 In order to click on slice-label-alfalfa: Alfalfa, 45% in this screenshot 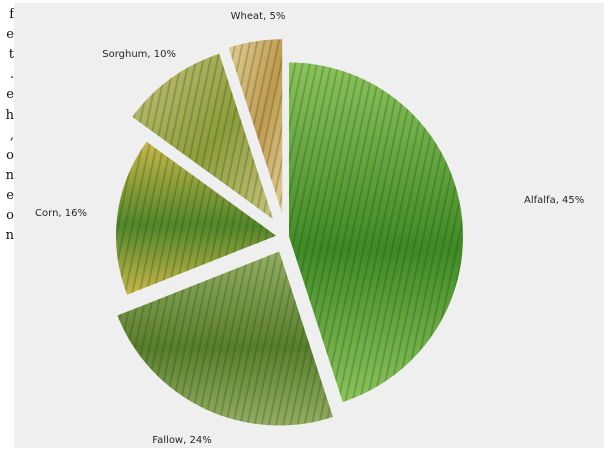, I will do `click(554, 200)`.